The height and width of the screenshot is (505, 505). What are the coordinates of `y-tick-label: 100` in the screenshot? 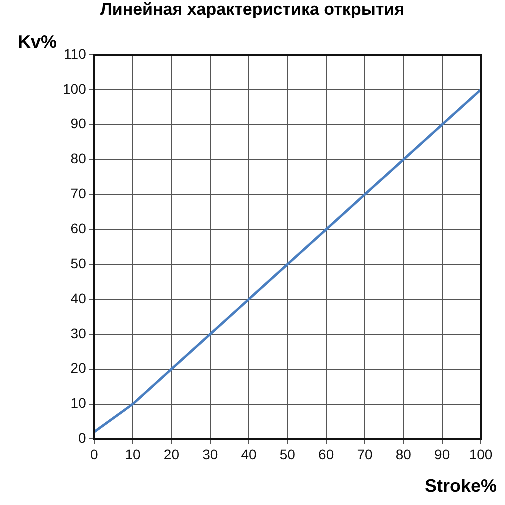 It's located at (75, 88).